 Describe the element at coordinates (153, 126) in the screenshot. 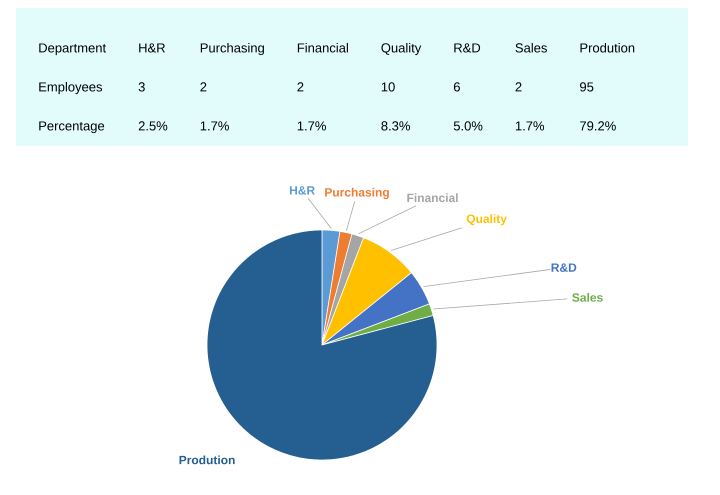

I see `text: 2.5%` at that location.